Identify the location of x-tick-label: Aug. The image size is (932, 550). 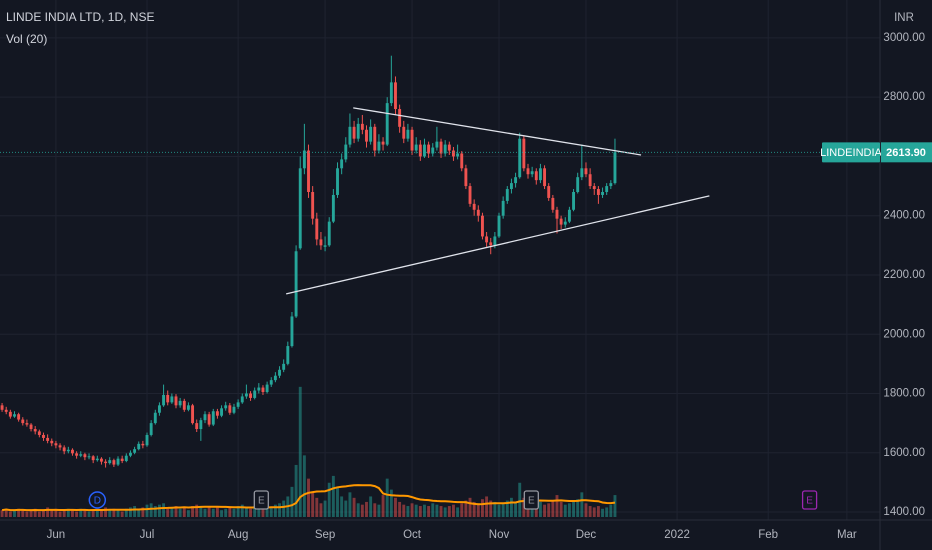
(238, 535).